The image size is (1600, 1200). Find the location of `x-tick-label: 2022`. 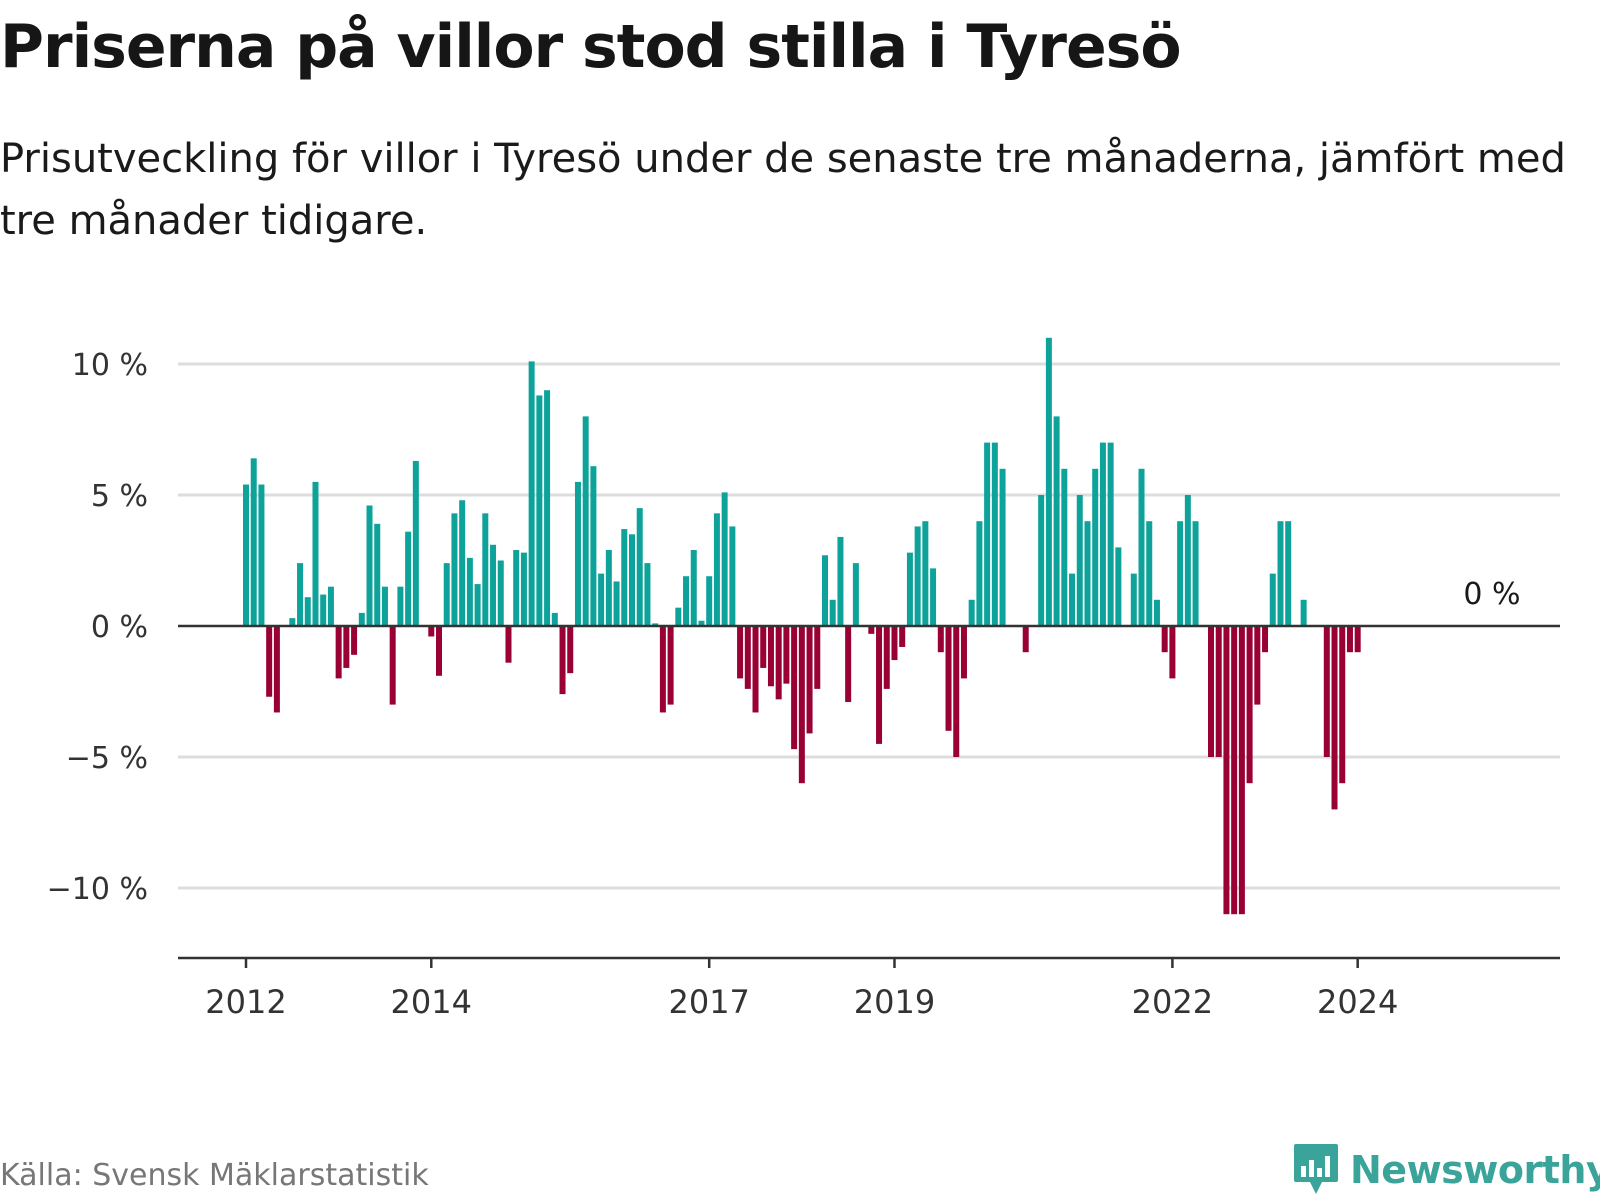

x-tick-label: 2022 is located at coordinates (1172, 1002).